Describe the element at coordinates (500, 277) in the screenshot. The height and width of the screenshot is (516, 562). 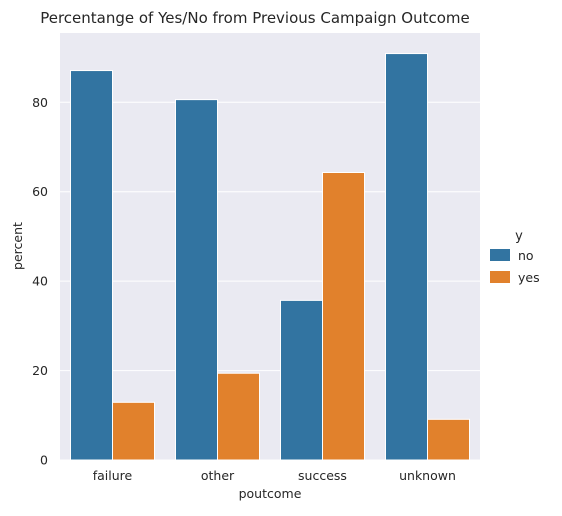
I see `legend-swatch-yes` at that location.